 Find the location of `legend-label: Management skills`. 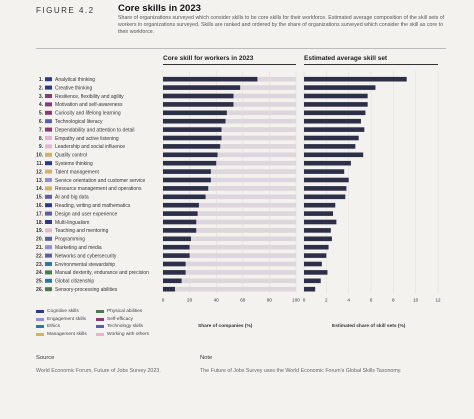

legend-label: Management skills is located at coordinates (67, 334).